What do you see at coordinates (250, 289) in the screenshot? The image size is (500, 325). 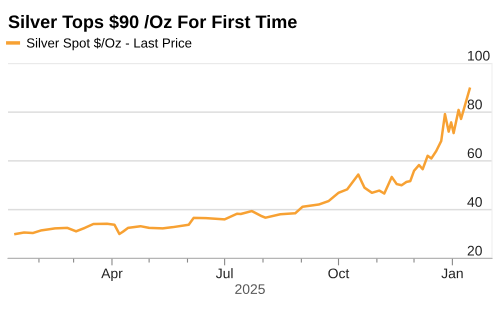 I see `x-axis-title: 2025` at bounding box center [250, 289].